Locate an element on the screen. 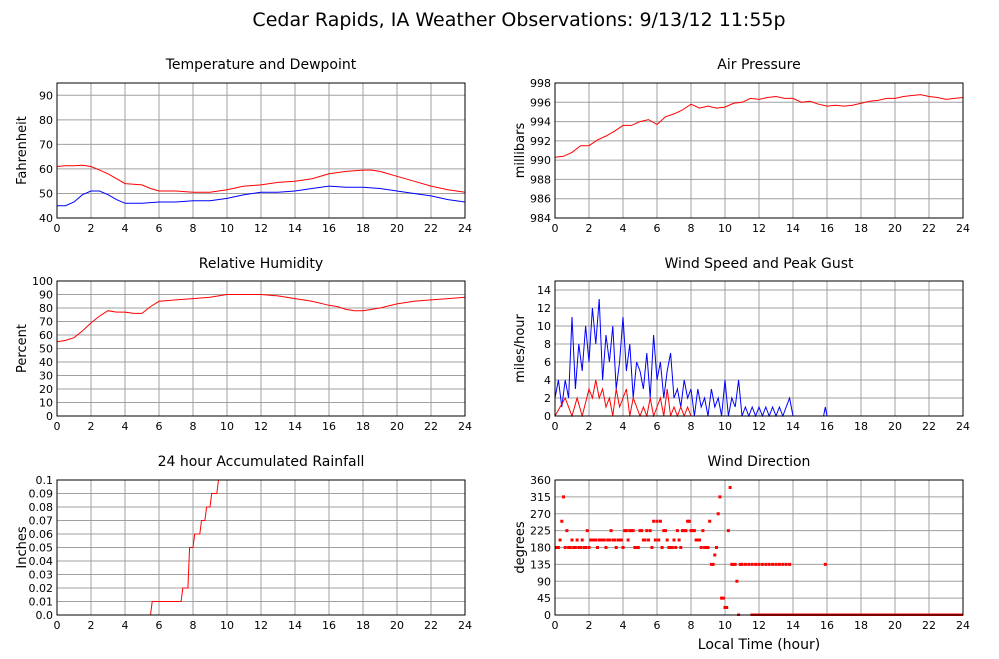 The image size is (999, 659). y-tick-label: 360 is located at coordinates (540, 480).